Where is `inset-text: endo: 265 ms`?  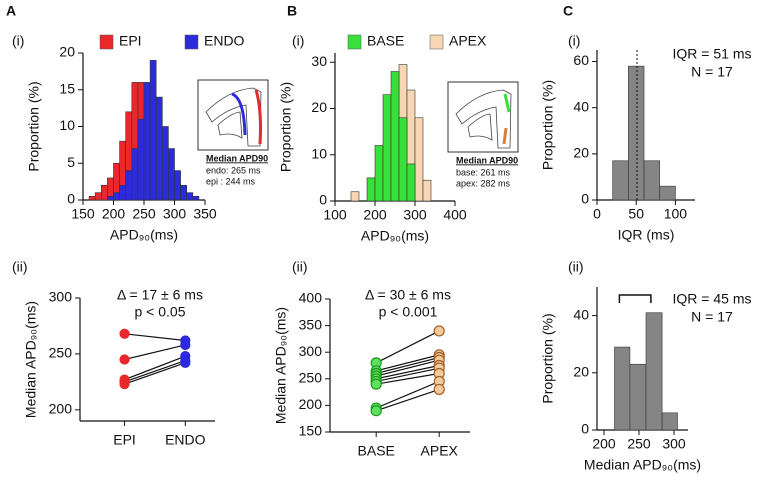
inset-text: endo: 265 ms is located at coordinates (233, 170).